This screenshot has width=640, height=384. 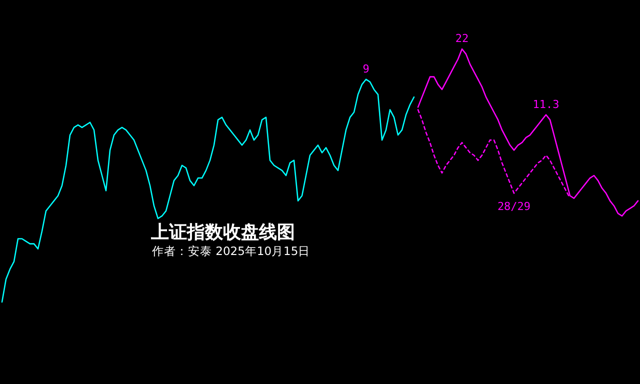 I want to click on annotation: 9, so click(x=366, y=69).